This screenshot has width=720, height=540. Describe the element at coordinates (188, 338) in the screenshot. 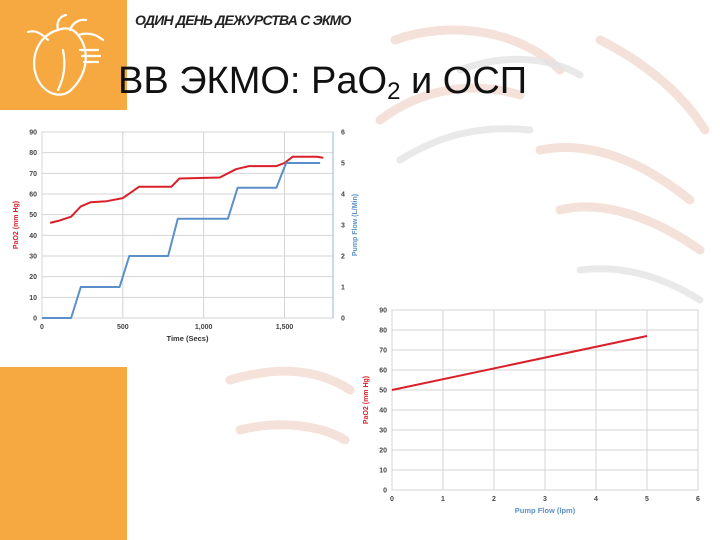

I see `x-axis-label: Time (Secs)` at that location.